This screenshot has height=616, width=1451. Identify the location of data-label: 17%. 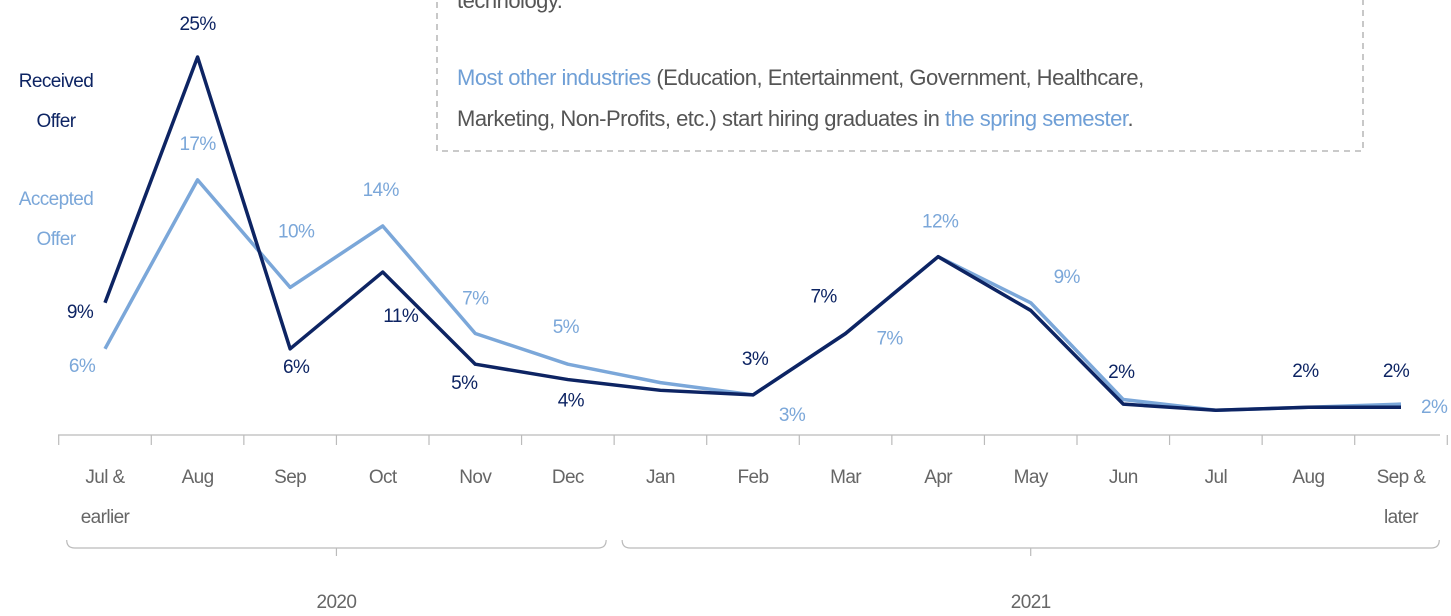
(197, 144).